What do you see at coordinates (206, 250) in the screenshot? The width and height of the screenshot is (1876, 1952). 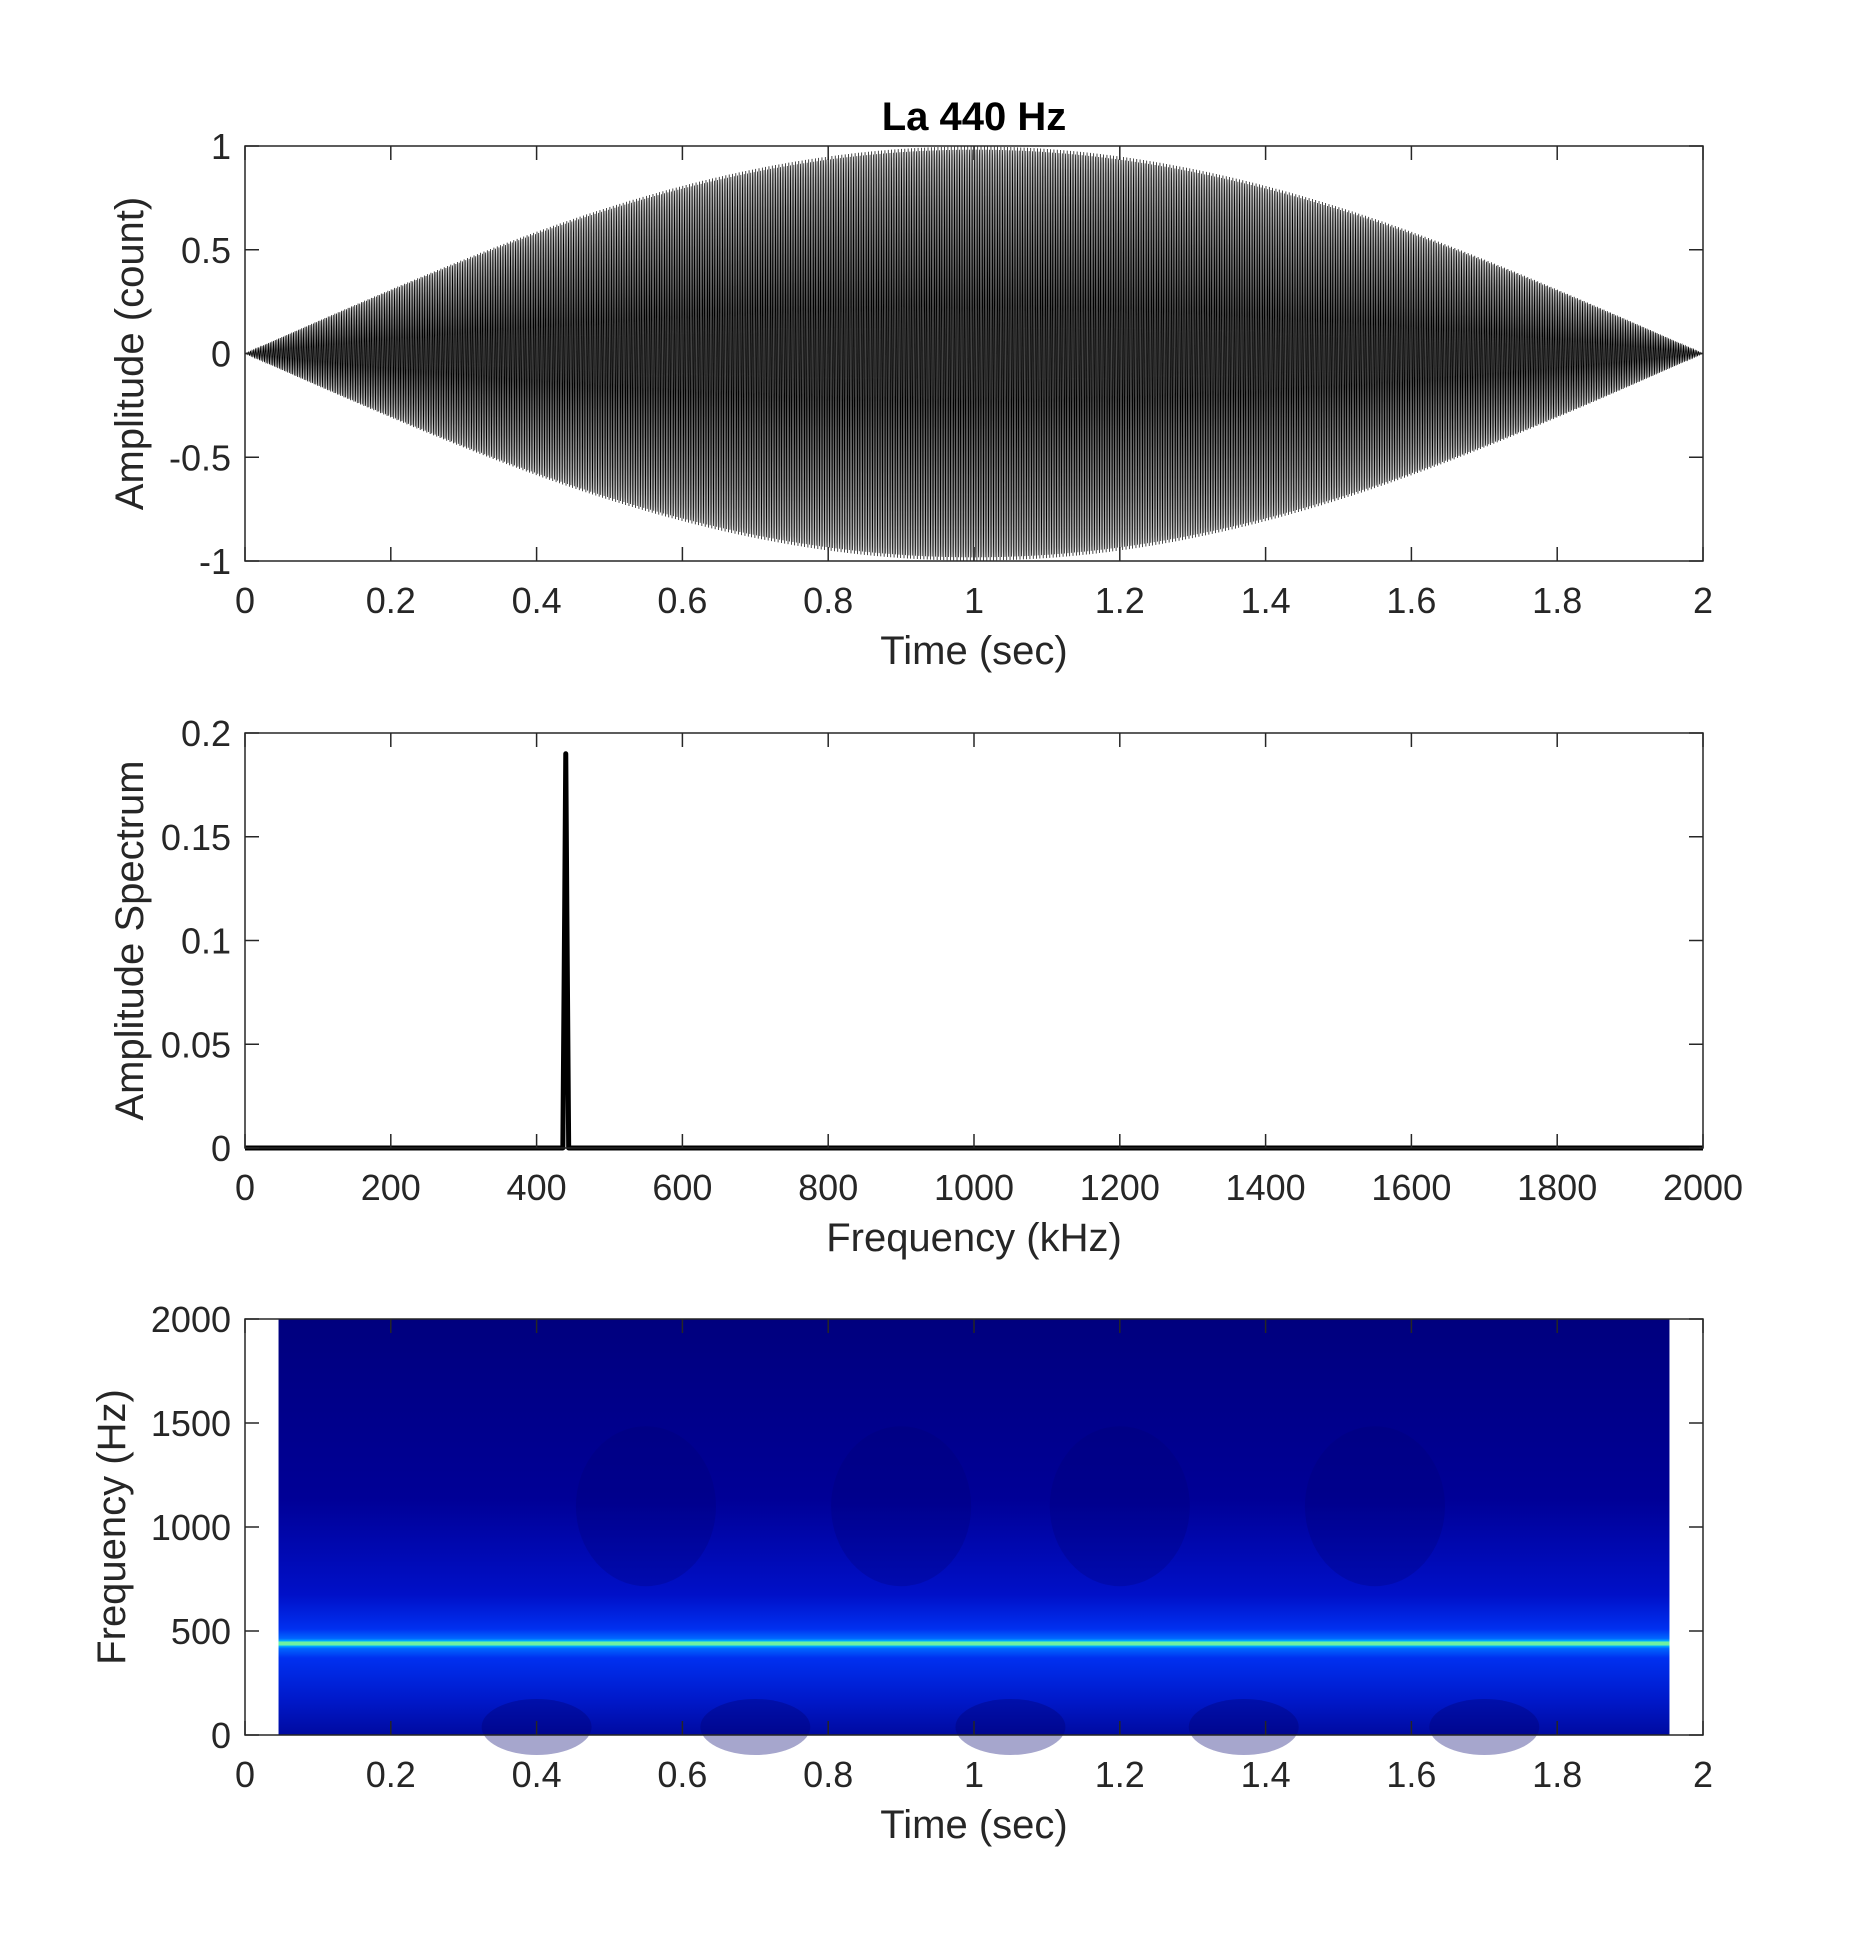 I see `y-tick-label: 0.5` at bounding box center [206, 250].